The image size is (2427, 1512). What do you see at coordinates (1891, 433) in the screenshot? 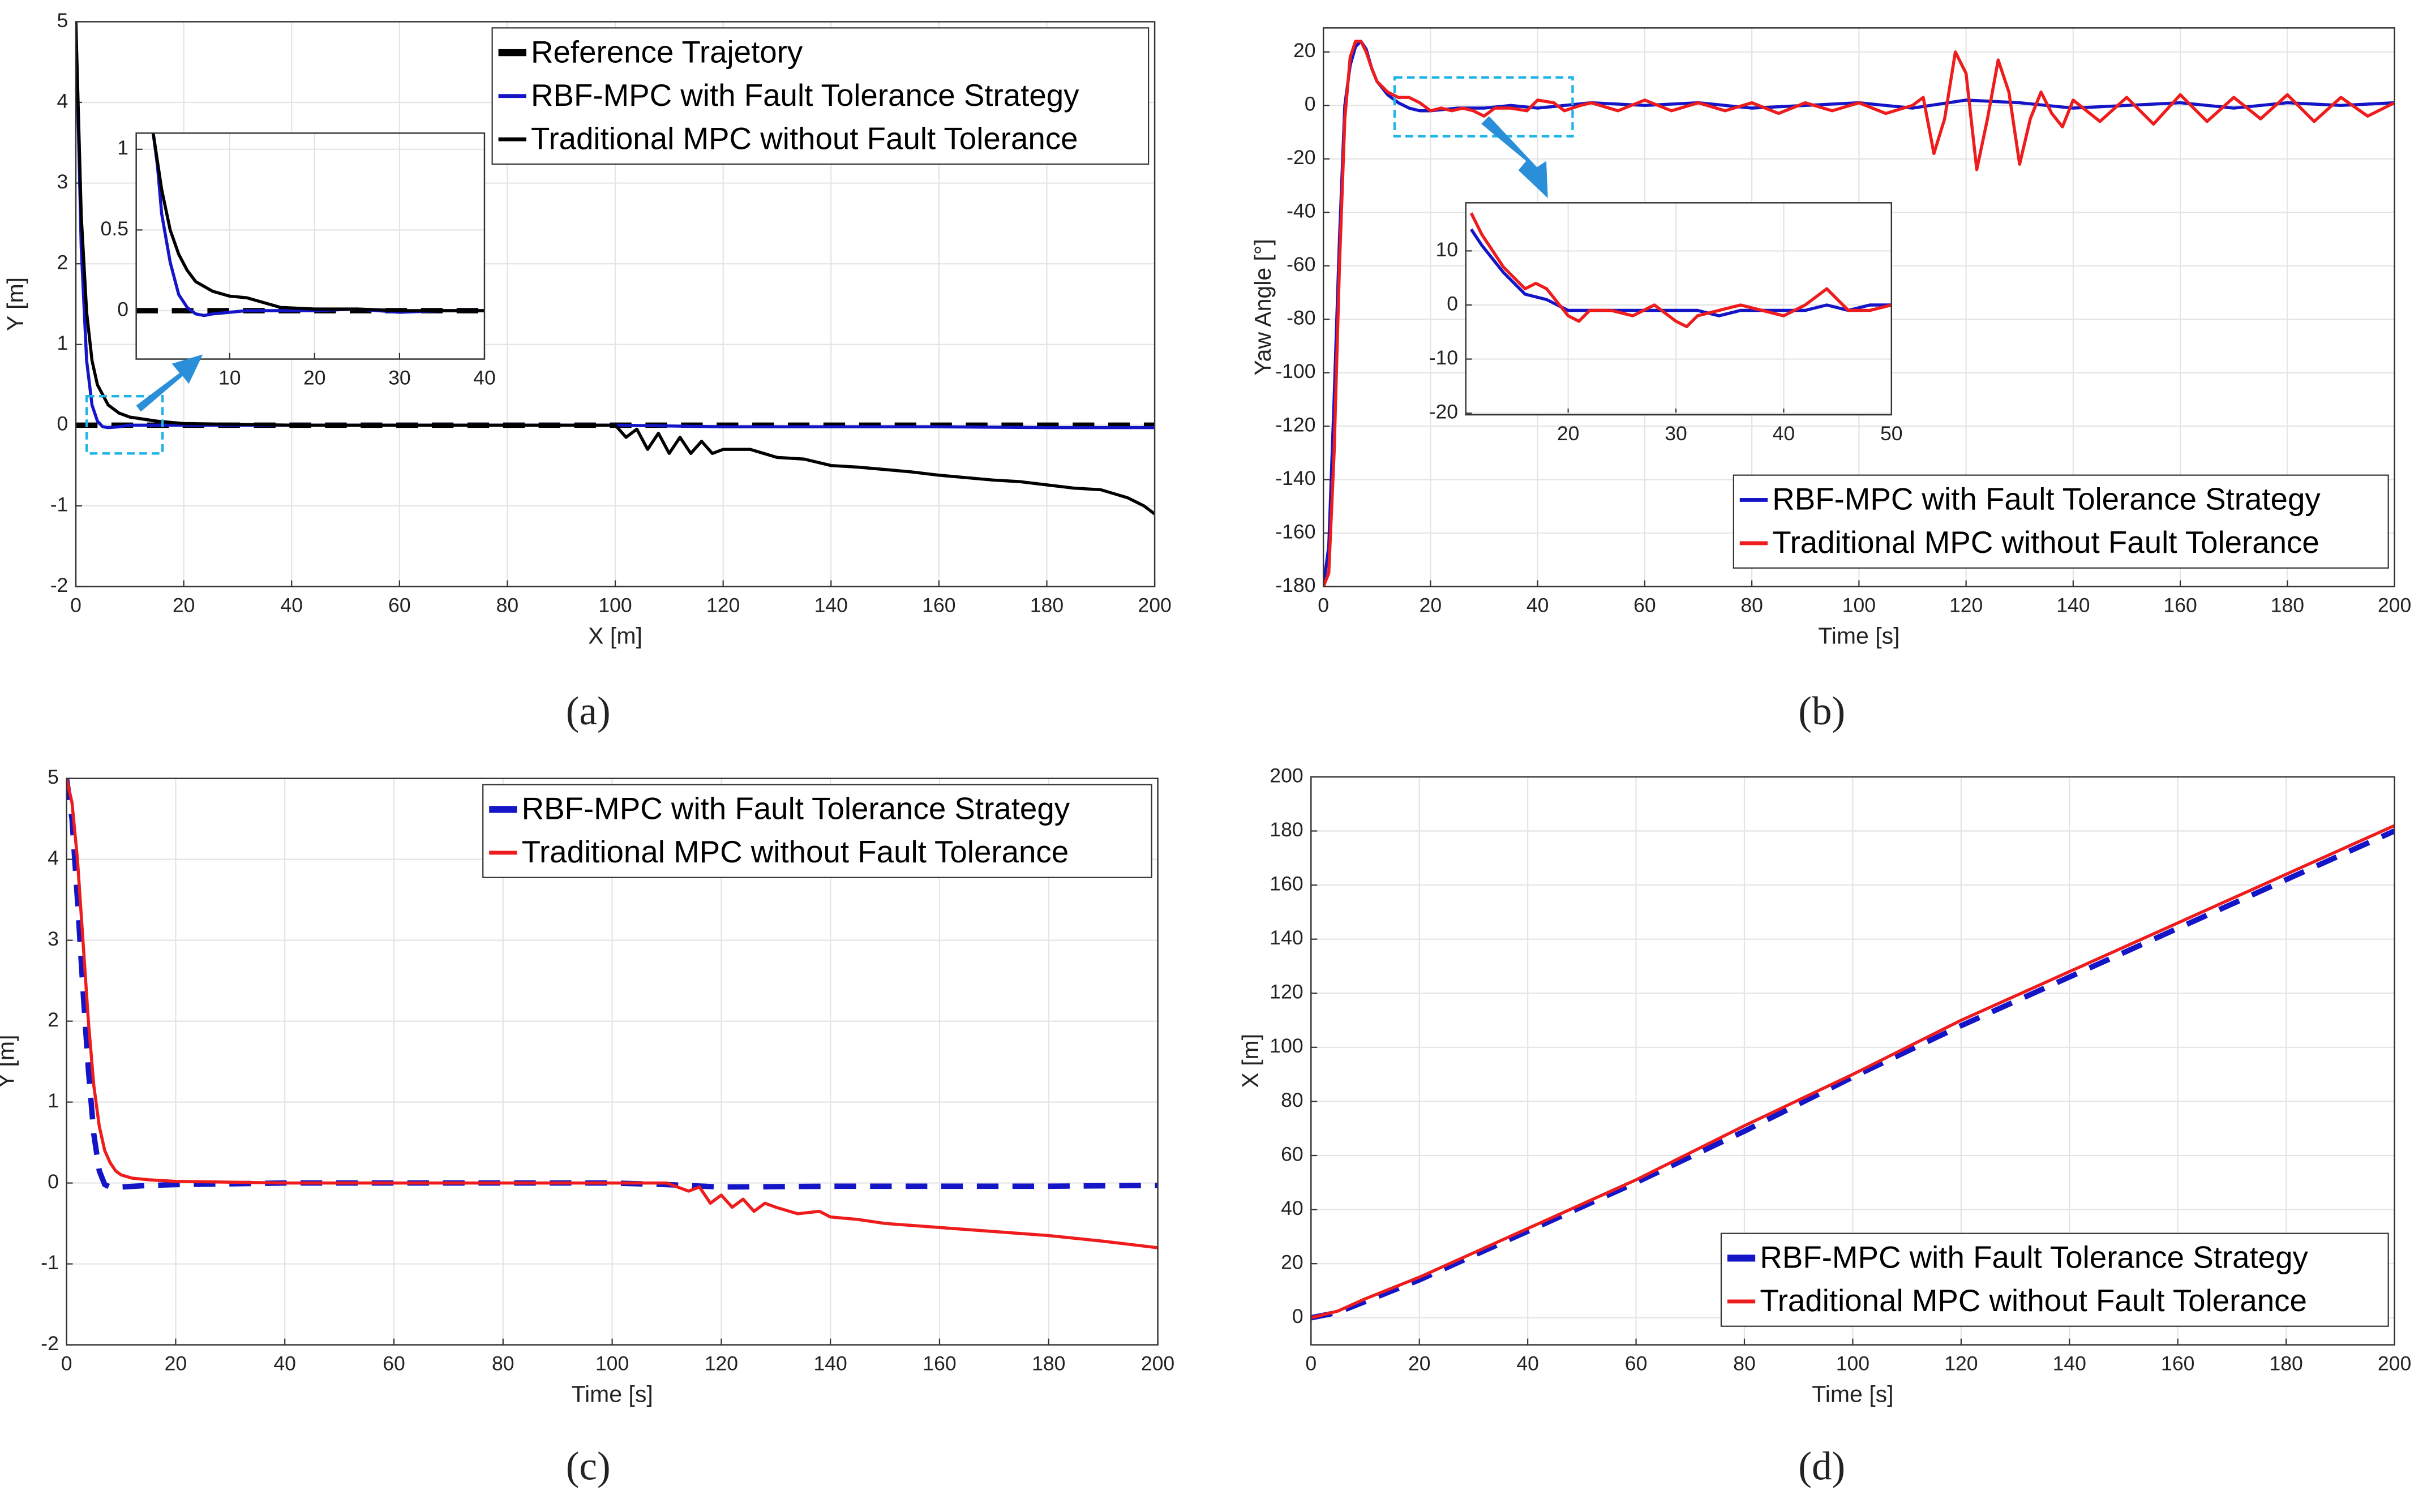
I see `x-tick-label: 50` at bounding box center [1891, 433].